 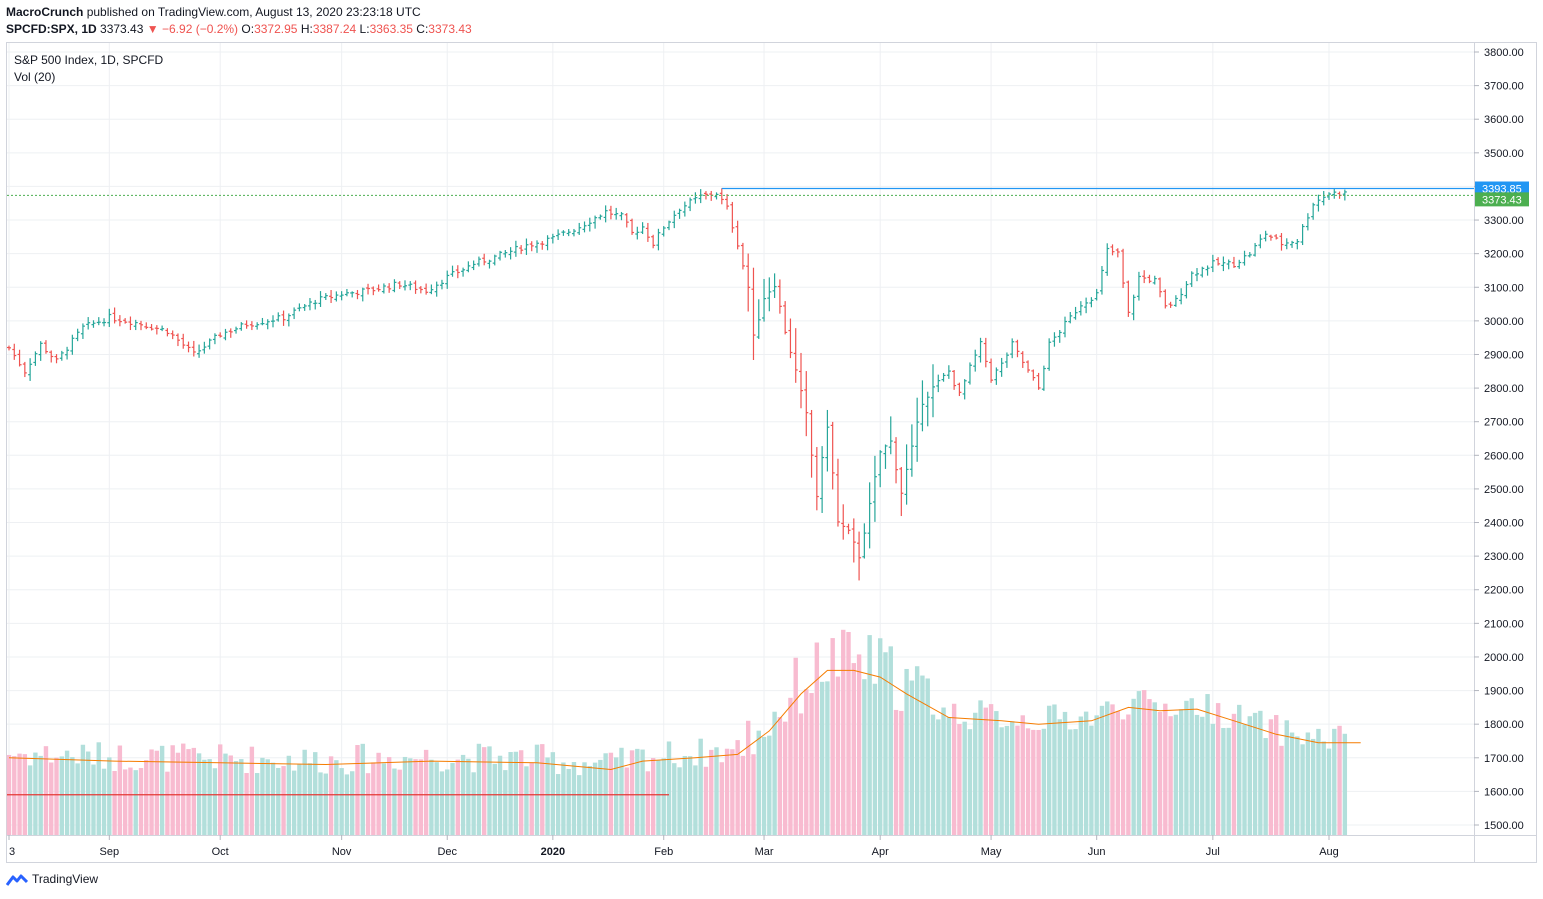 What do you see at coordinates (276, 29) in the screenshot?
I see `open-value: 3372.95` at bounding box center [276, 29].